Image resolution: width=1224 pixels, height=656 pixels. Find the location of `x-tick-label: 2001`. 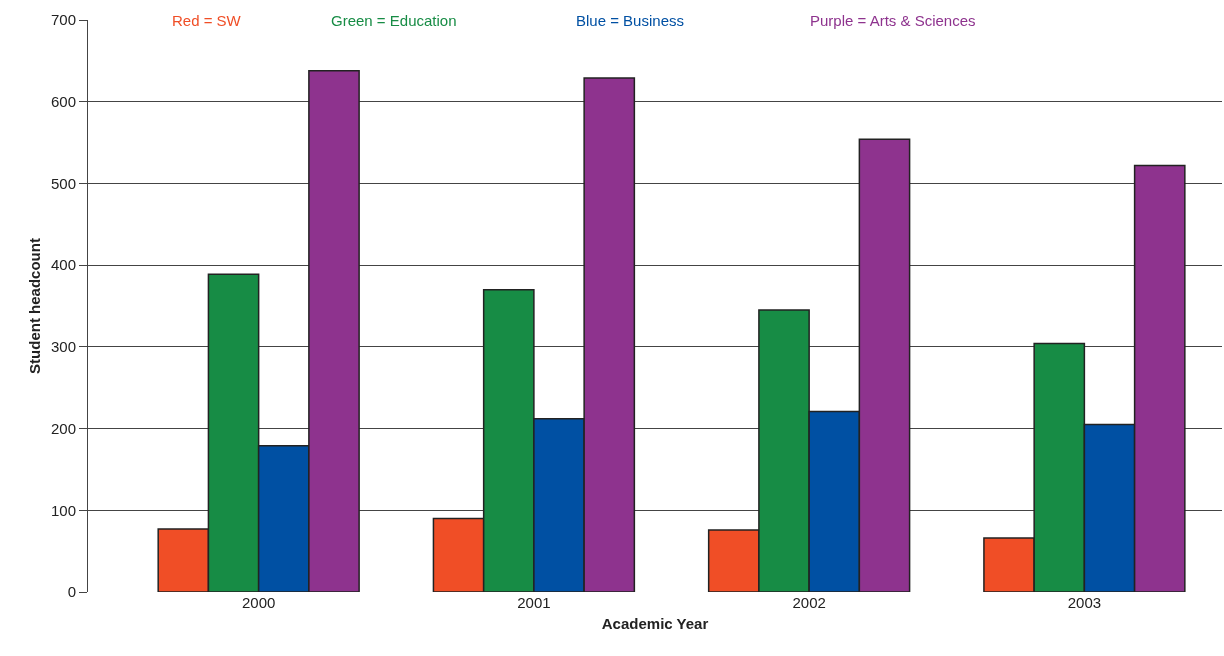

x-tick-label: 2001 is located at coordinates (534, 602).